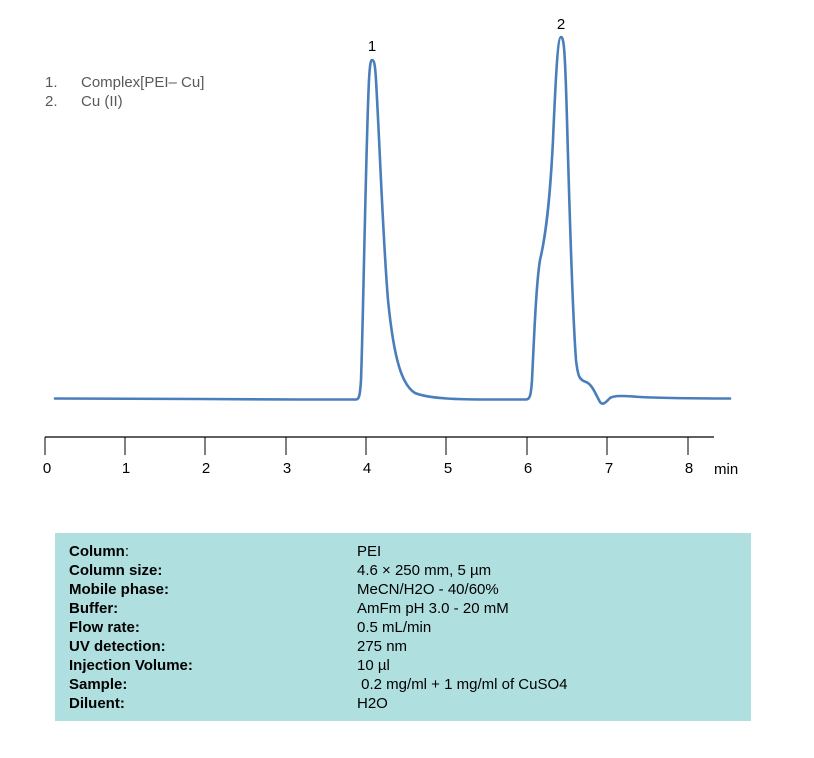 The image size is (814, 758). Describe the element at coordinates (561, 24) in the screenshot. I see `peak-2-label: 2` at that location.